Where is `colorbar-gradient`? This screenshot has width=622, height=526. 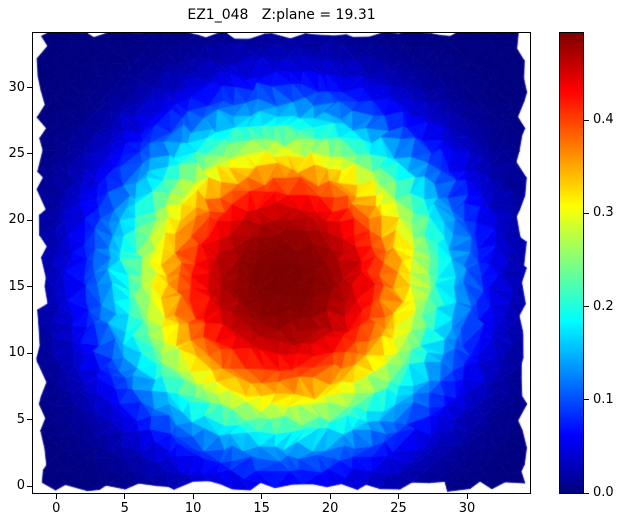 colorbar-gradient is located at coordinates (571, 263).